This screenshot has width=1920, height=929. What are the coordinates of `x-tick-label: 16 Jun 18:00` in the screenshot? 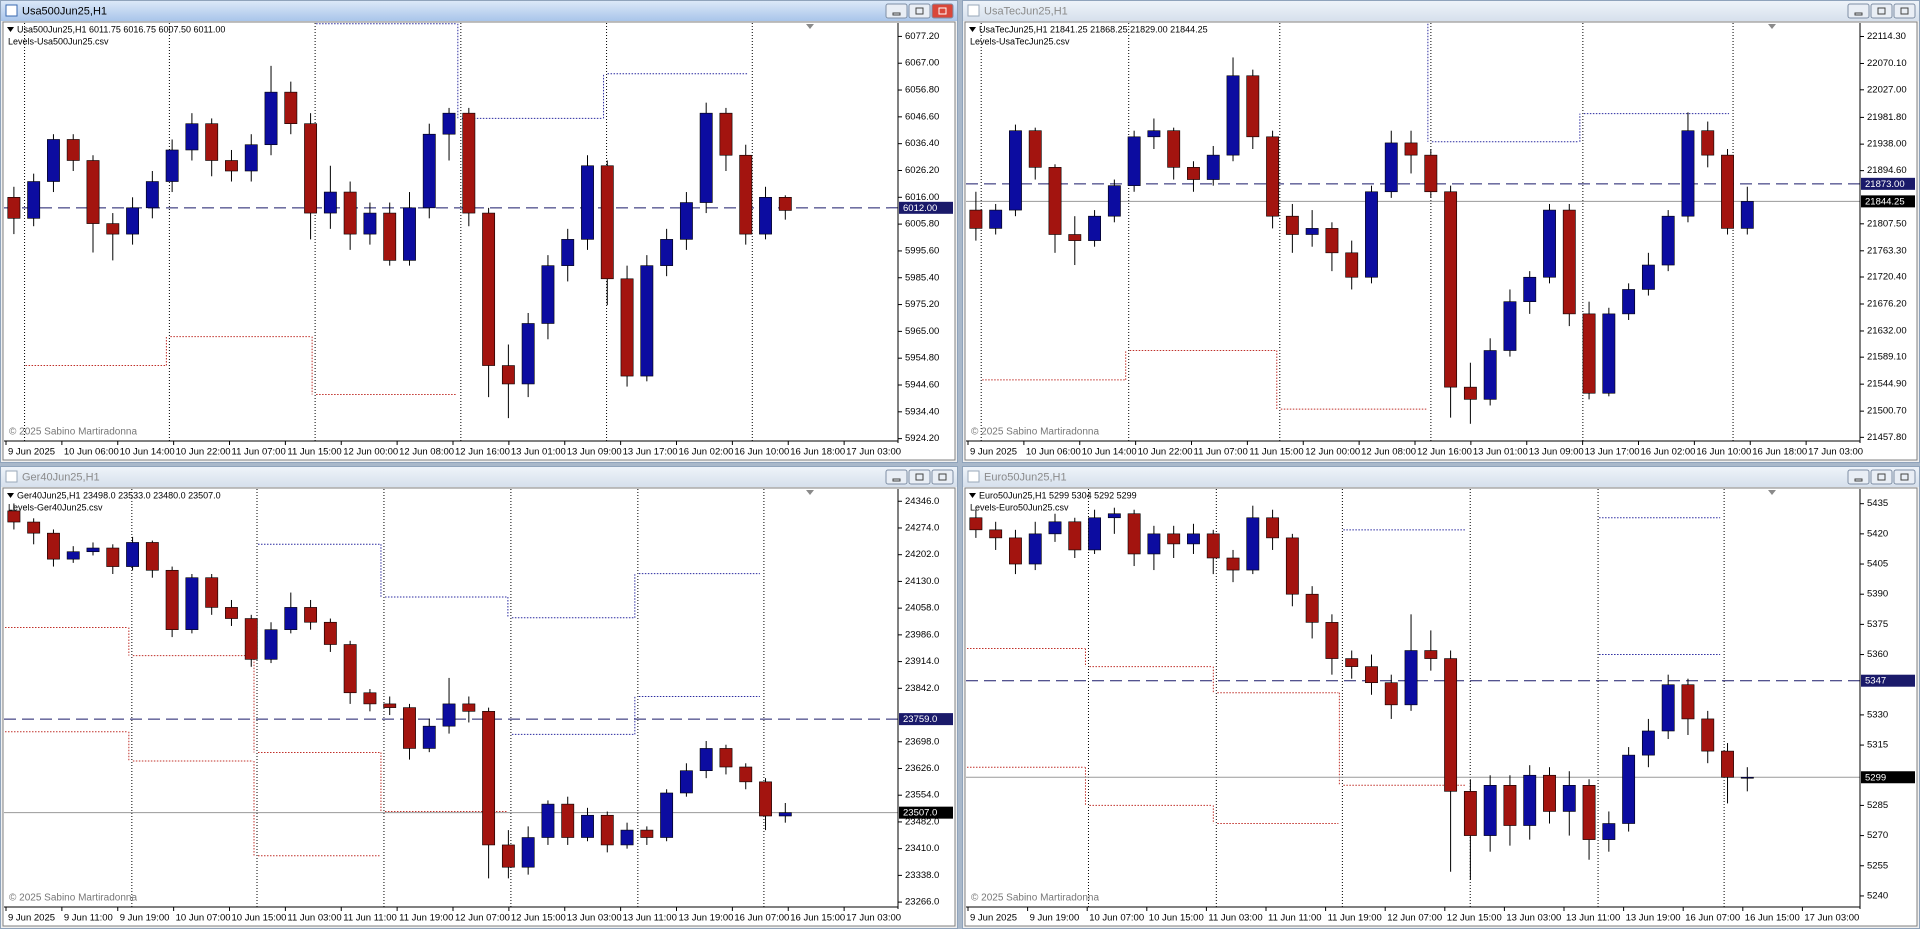 It's located at (817, 452).